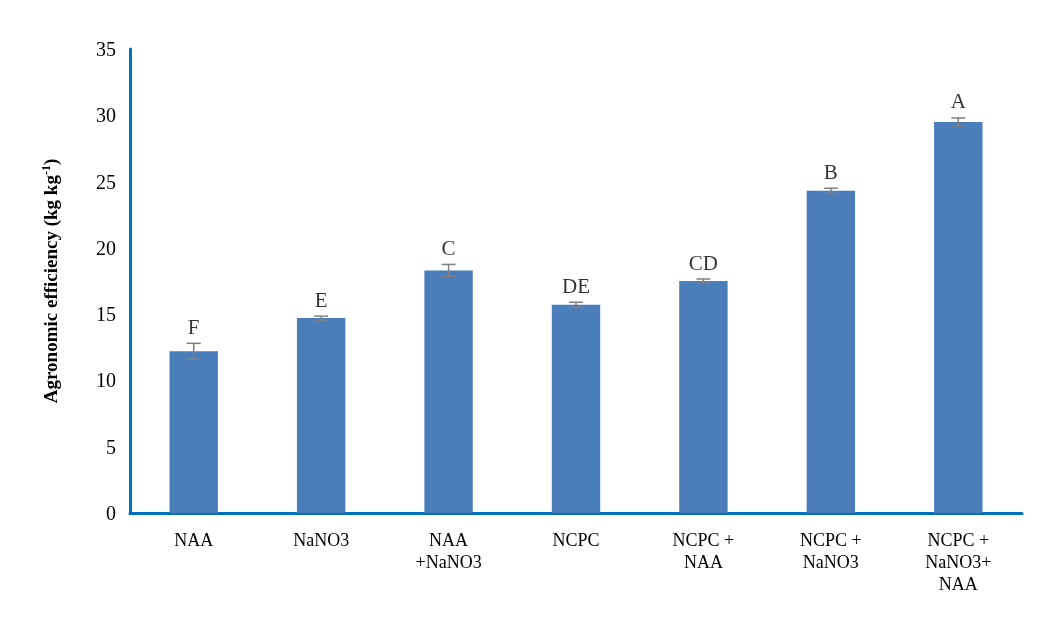 The image size is (1054, 630). I want to click on y-tick-label: 5, so click(111, 446).